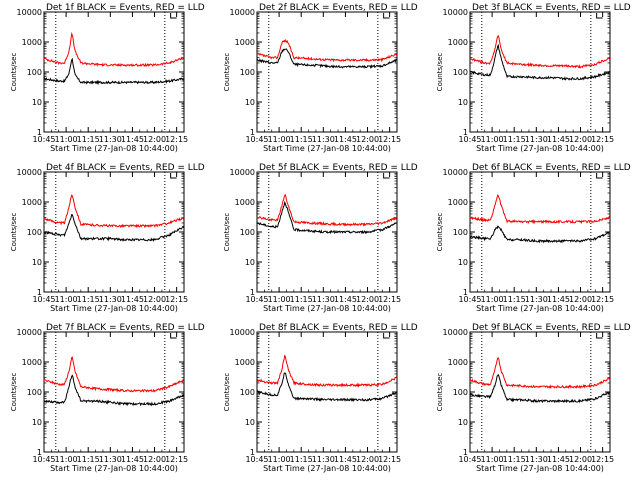 The image size is (640, 480). Describe the element at coordinates (338, 8) in the screenshot. I see `panel-title: Det 2f BLACK = Events, RED = LLD` at that location.